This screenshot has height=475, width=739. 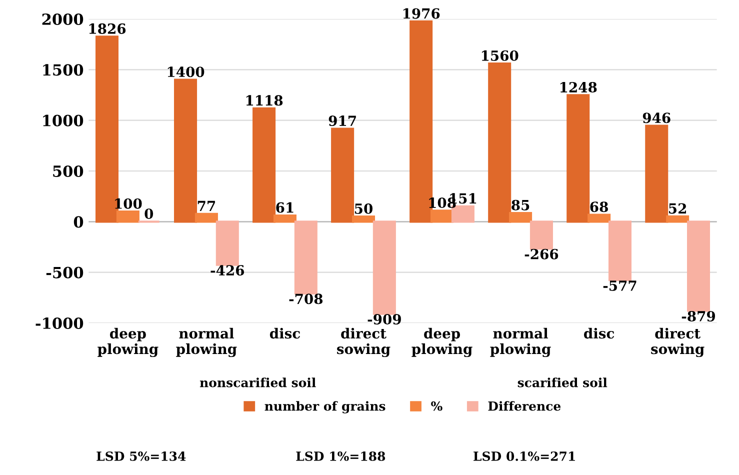 I want to click on data-label: 1118, so click(x=264, y=100).